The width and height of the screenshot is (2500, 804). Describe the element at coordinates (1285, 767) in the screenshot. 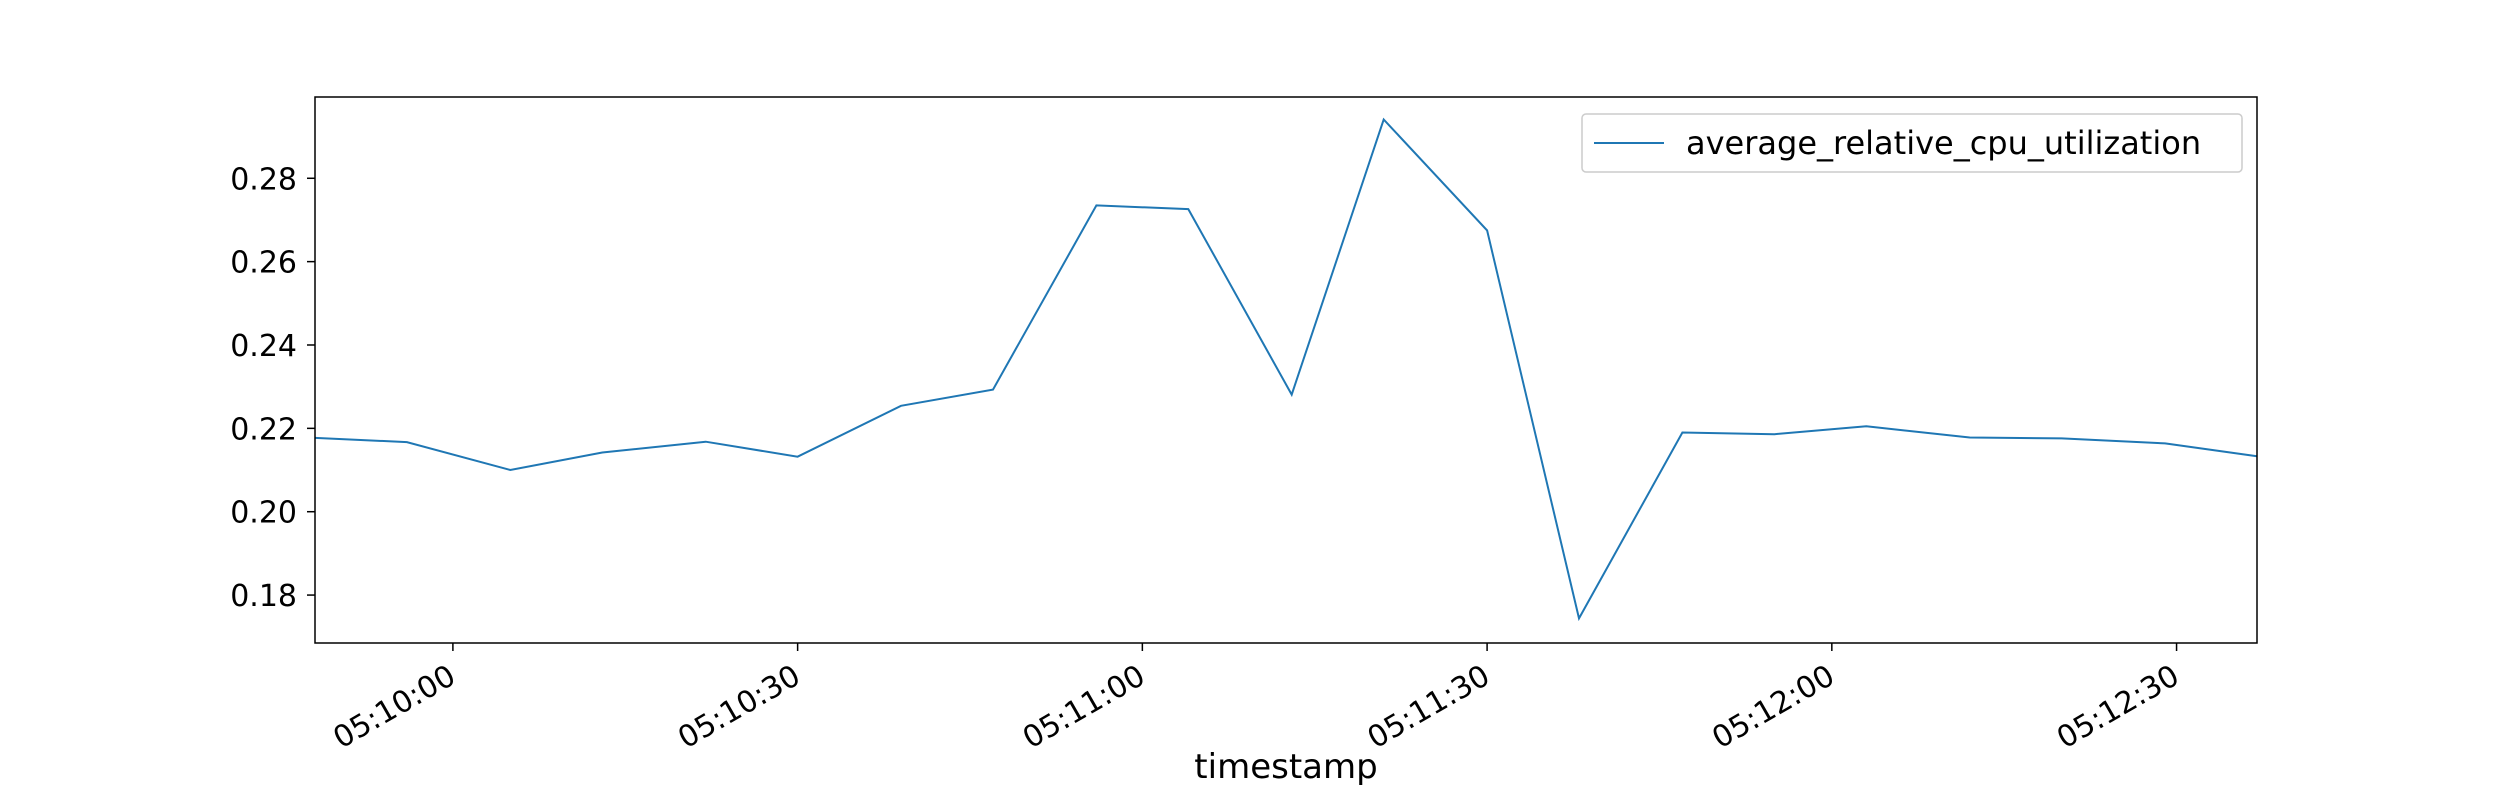

I see `x-axis-label: timestamp` at that location.